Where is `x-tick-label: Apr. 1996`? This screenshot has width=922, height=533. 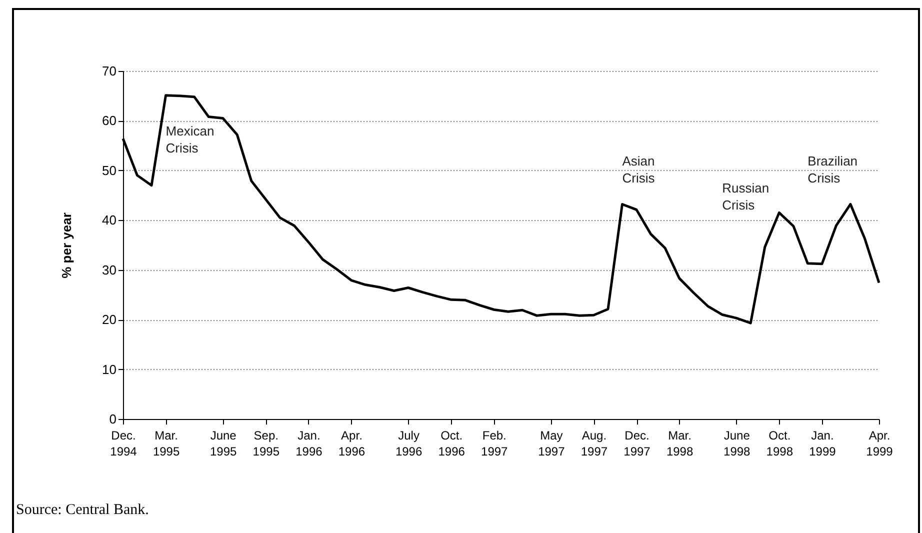 x-tick-label: Apr. 1996 is located at coordinates (352, 443).